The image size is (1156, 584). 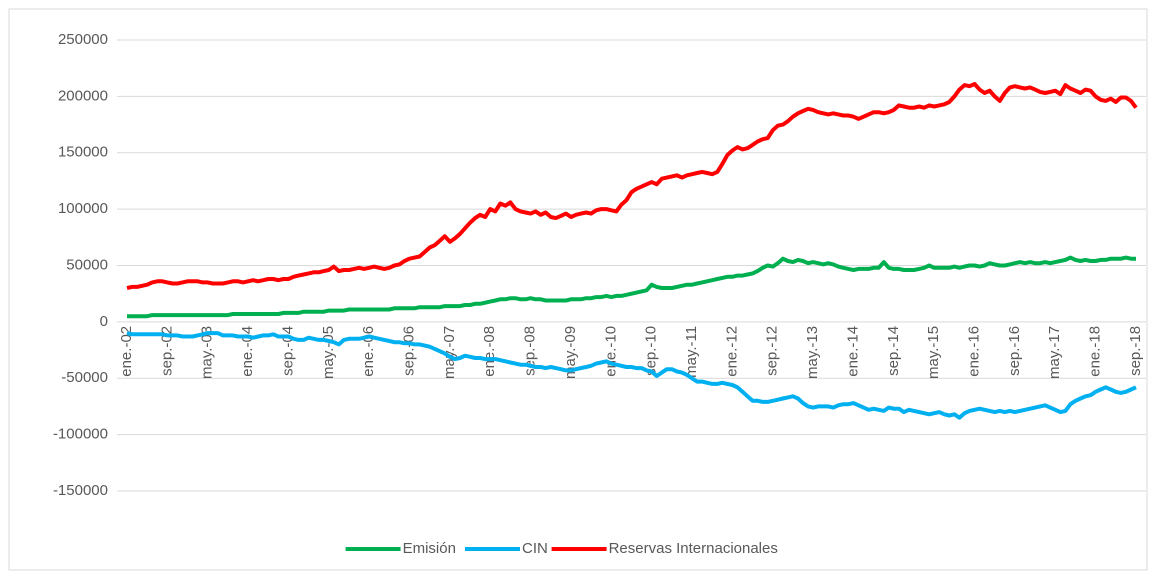 I want to click on x-tick-label: sep.-12, so click(x=772, y=351).